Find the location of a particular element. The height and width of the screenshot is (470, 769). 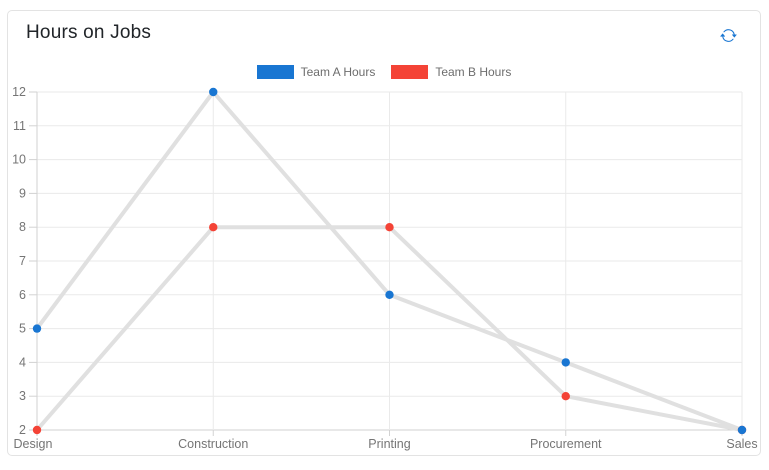

legend-item-team-a: Team A Hours is located at coordinates (316, 72).